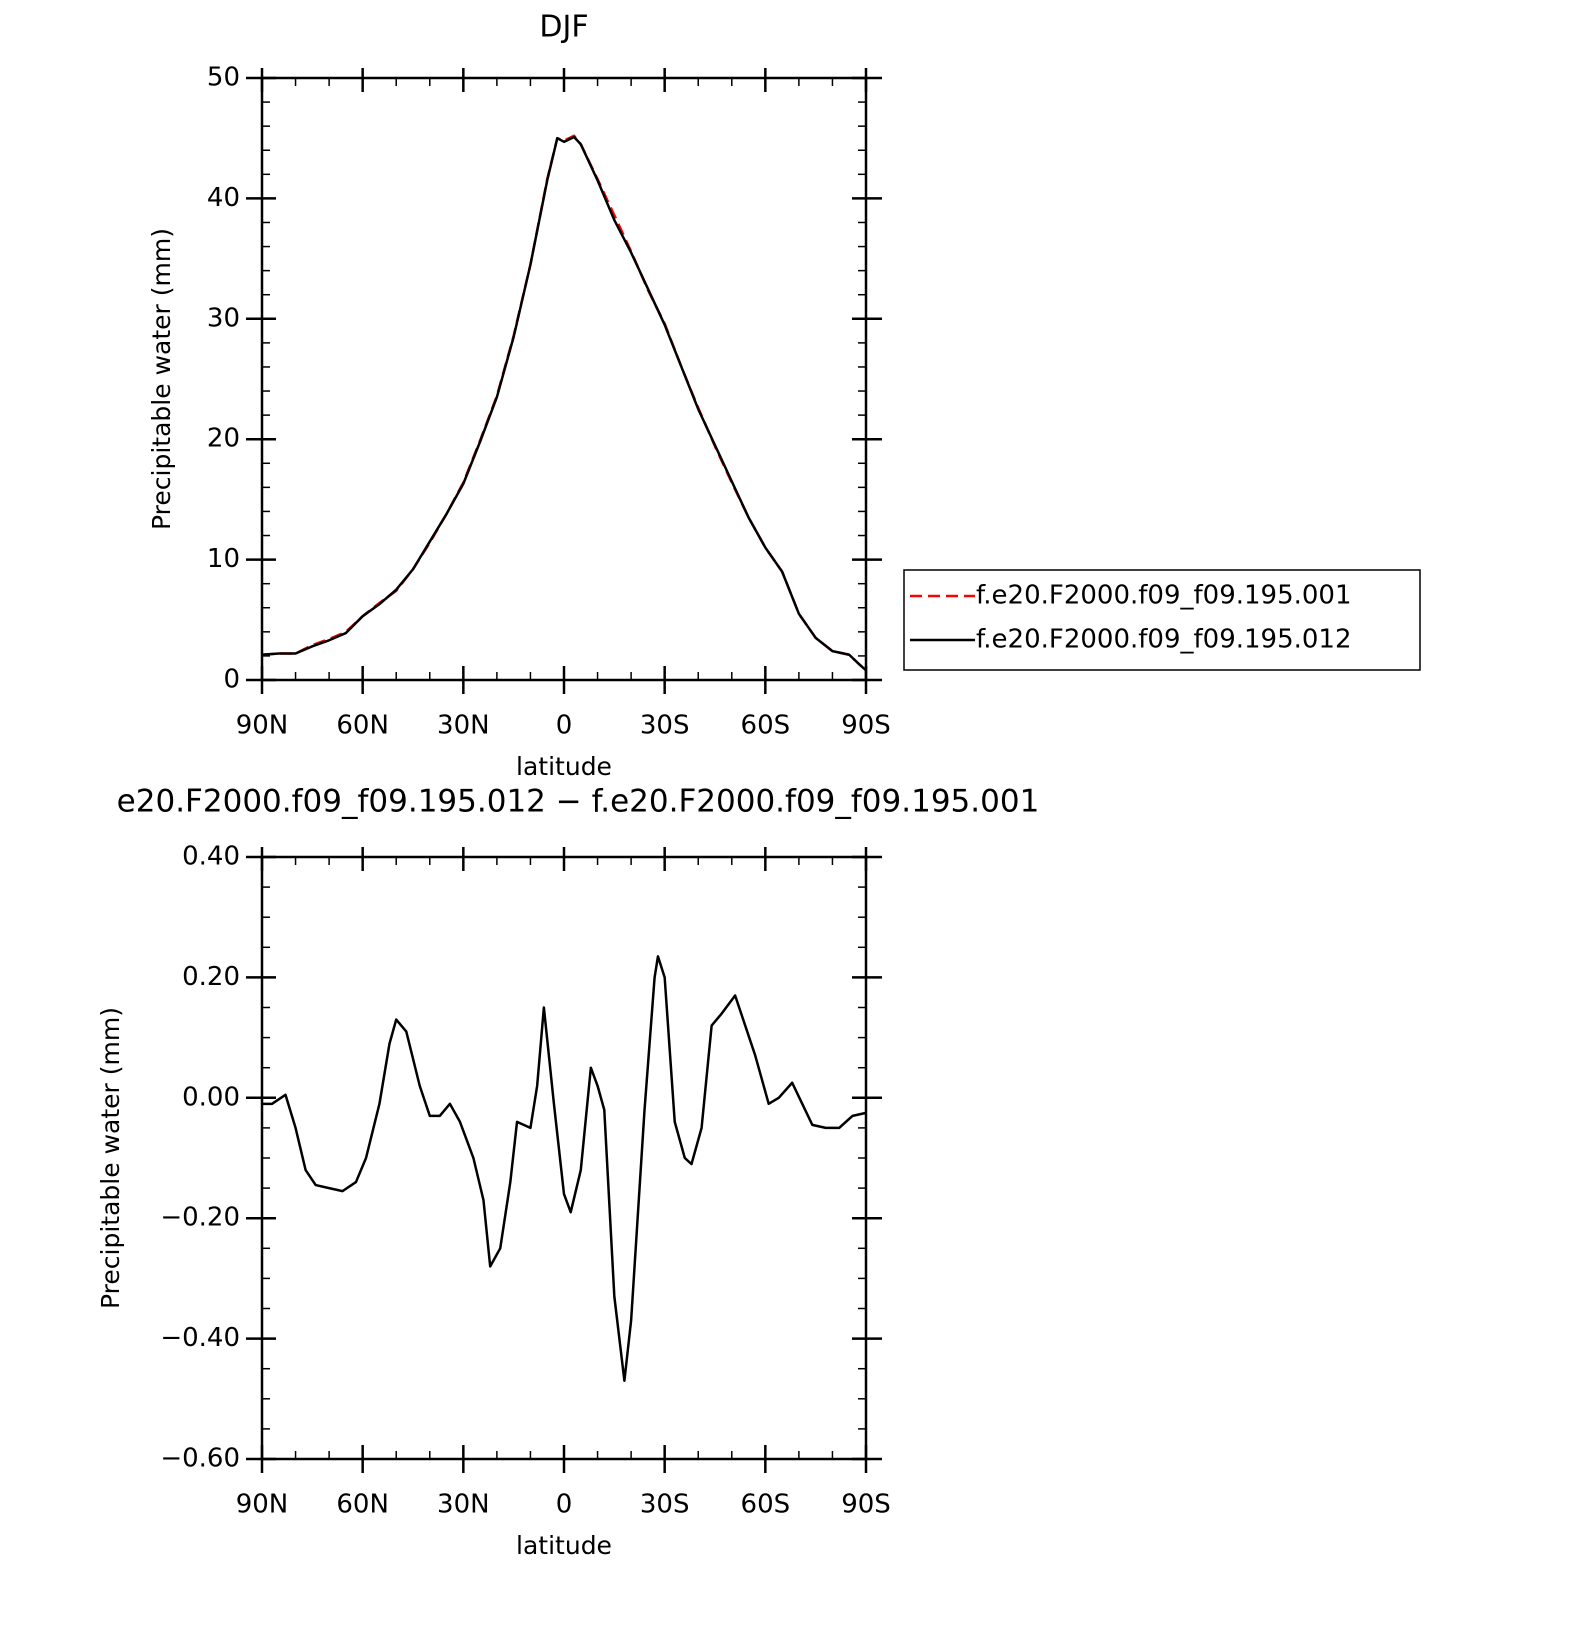 Image resolution: width=1588 pixels, height=1635 pixels. What do you see at coordinates (1162, 620) in the screenshot?
I see `legend-box` at bounding box center [1162, 620].